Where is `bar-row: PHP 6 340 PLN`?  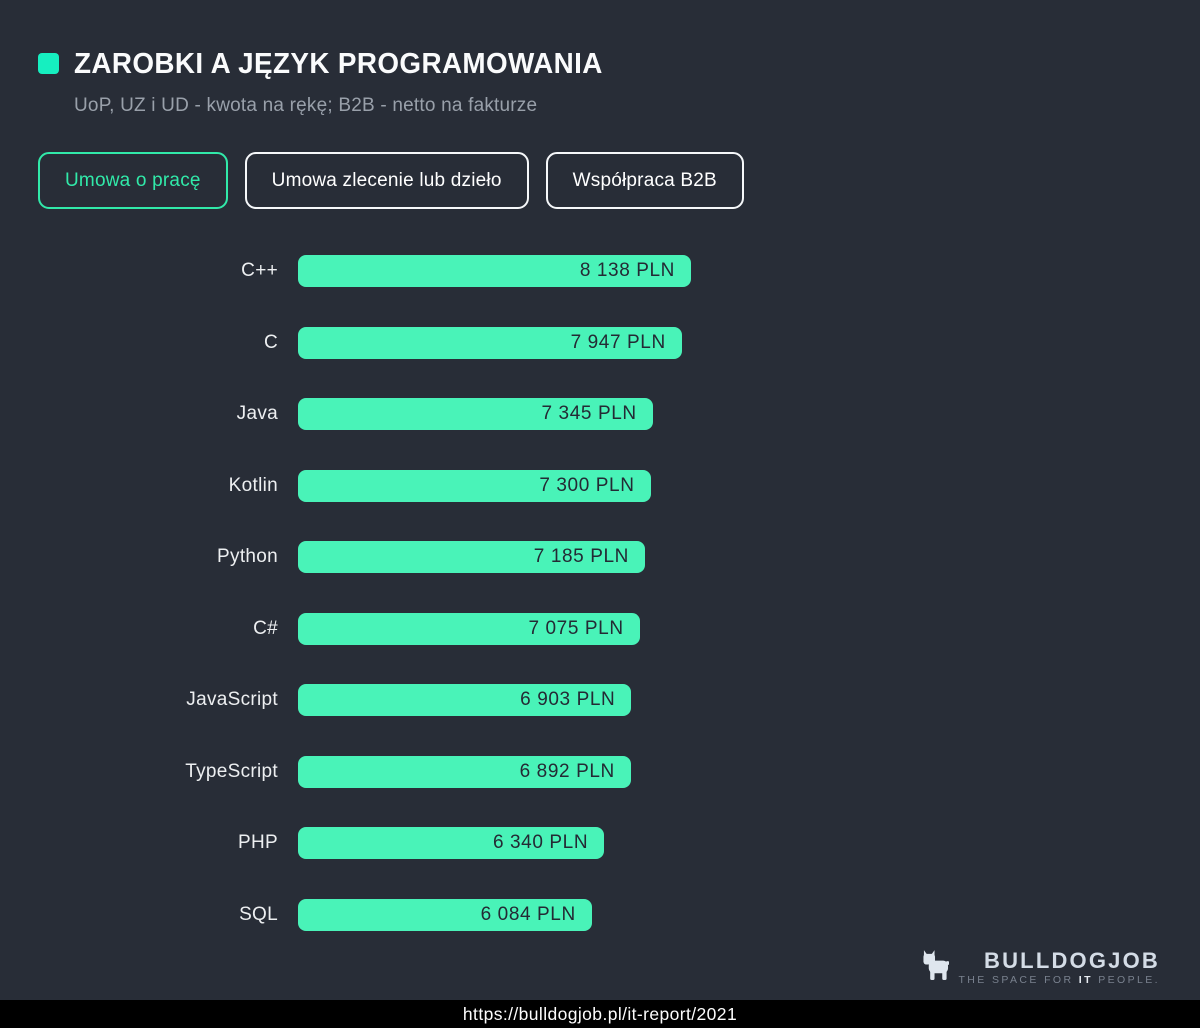
bar-row: PHP 6 340 PLN is located at coordinates (398, 843).